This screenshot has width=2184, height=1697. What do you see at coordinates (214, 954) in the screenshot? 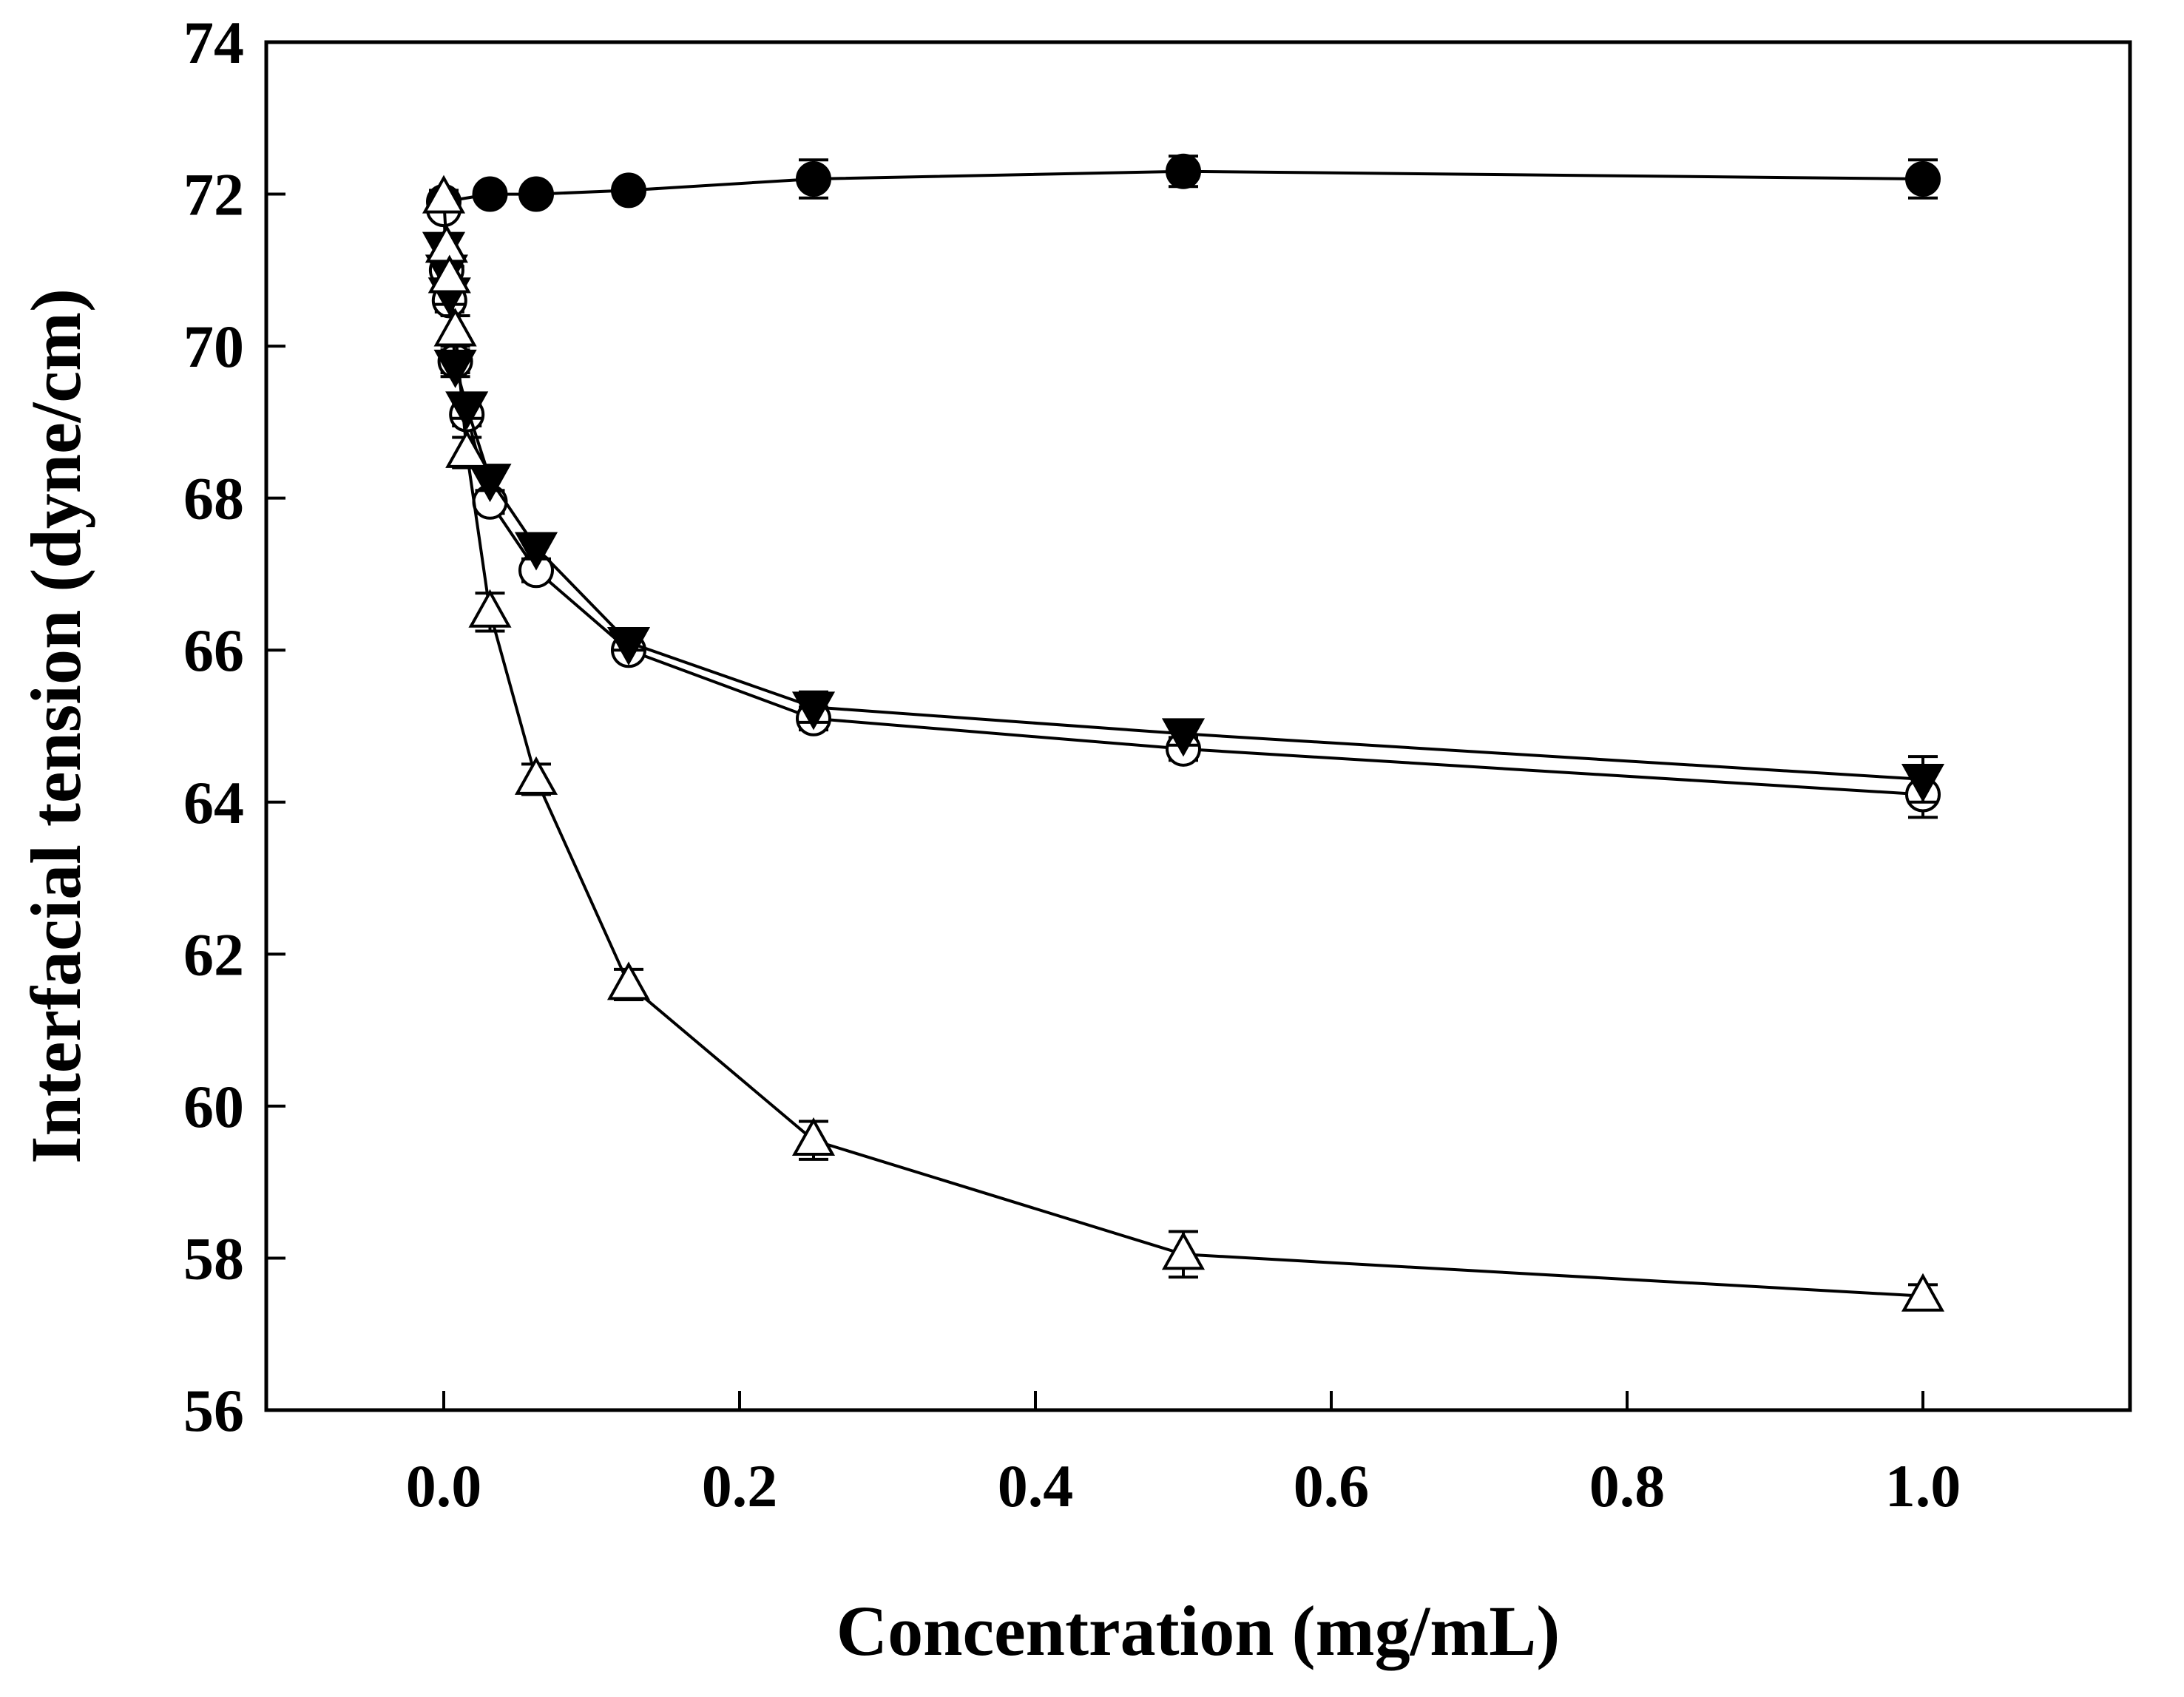
I see `y-tick-label: 62` at bounding box center [214, 954].